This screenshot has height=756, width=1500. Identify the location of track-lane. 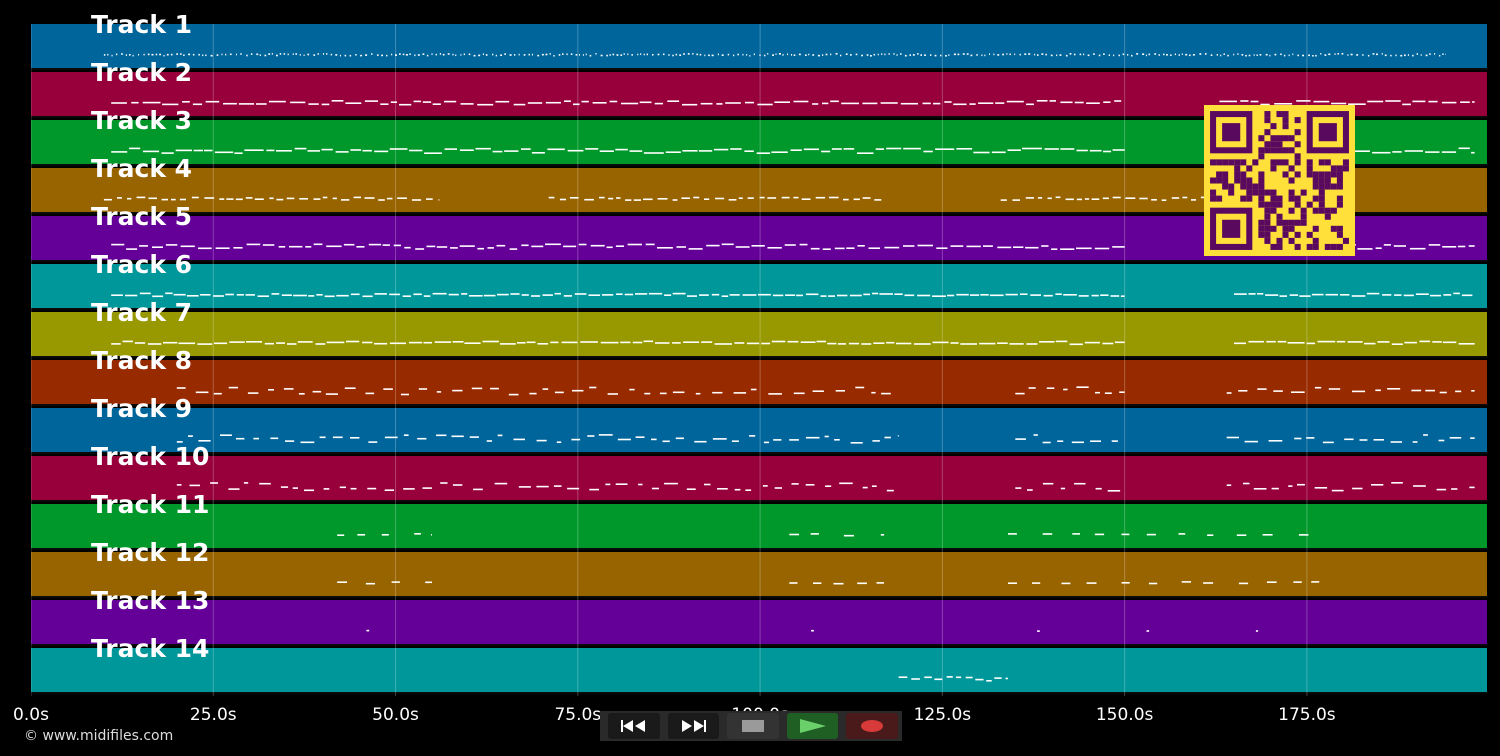
(759, 623).